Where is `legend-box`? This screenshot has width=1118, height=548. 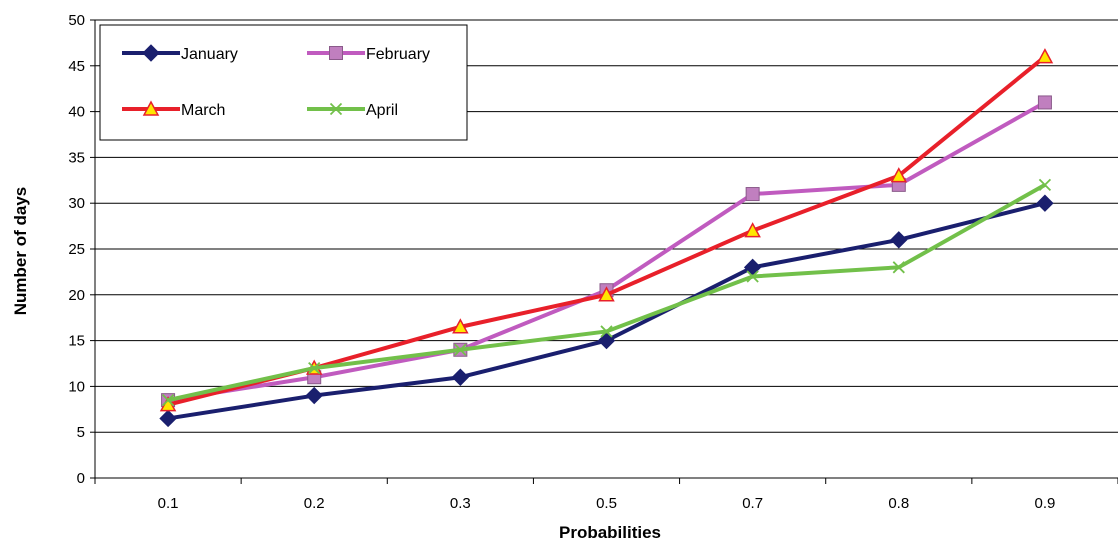 legend-box is located at coordinates (283, 82).